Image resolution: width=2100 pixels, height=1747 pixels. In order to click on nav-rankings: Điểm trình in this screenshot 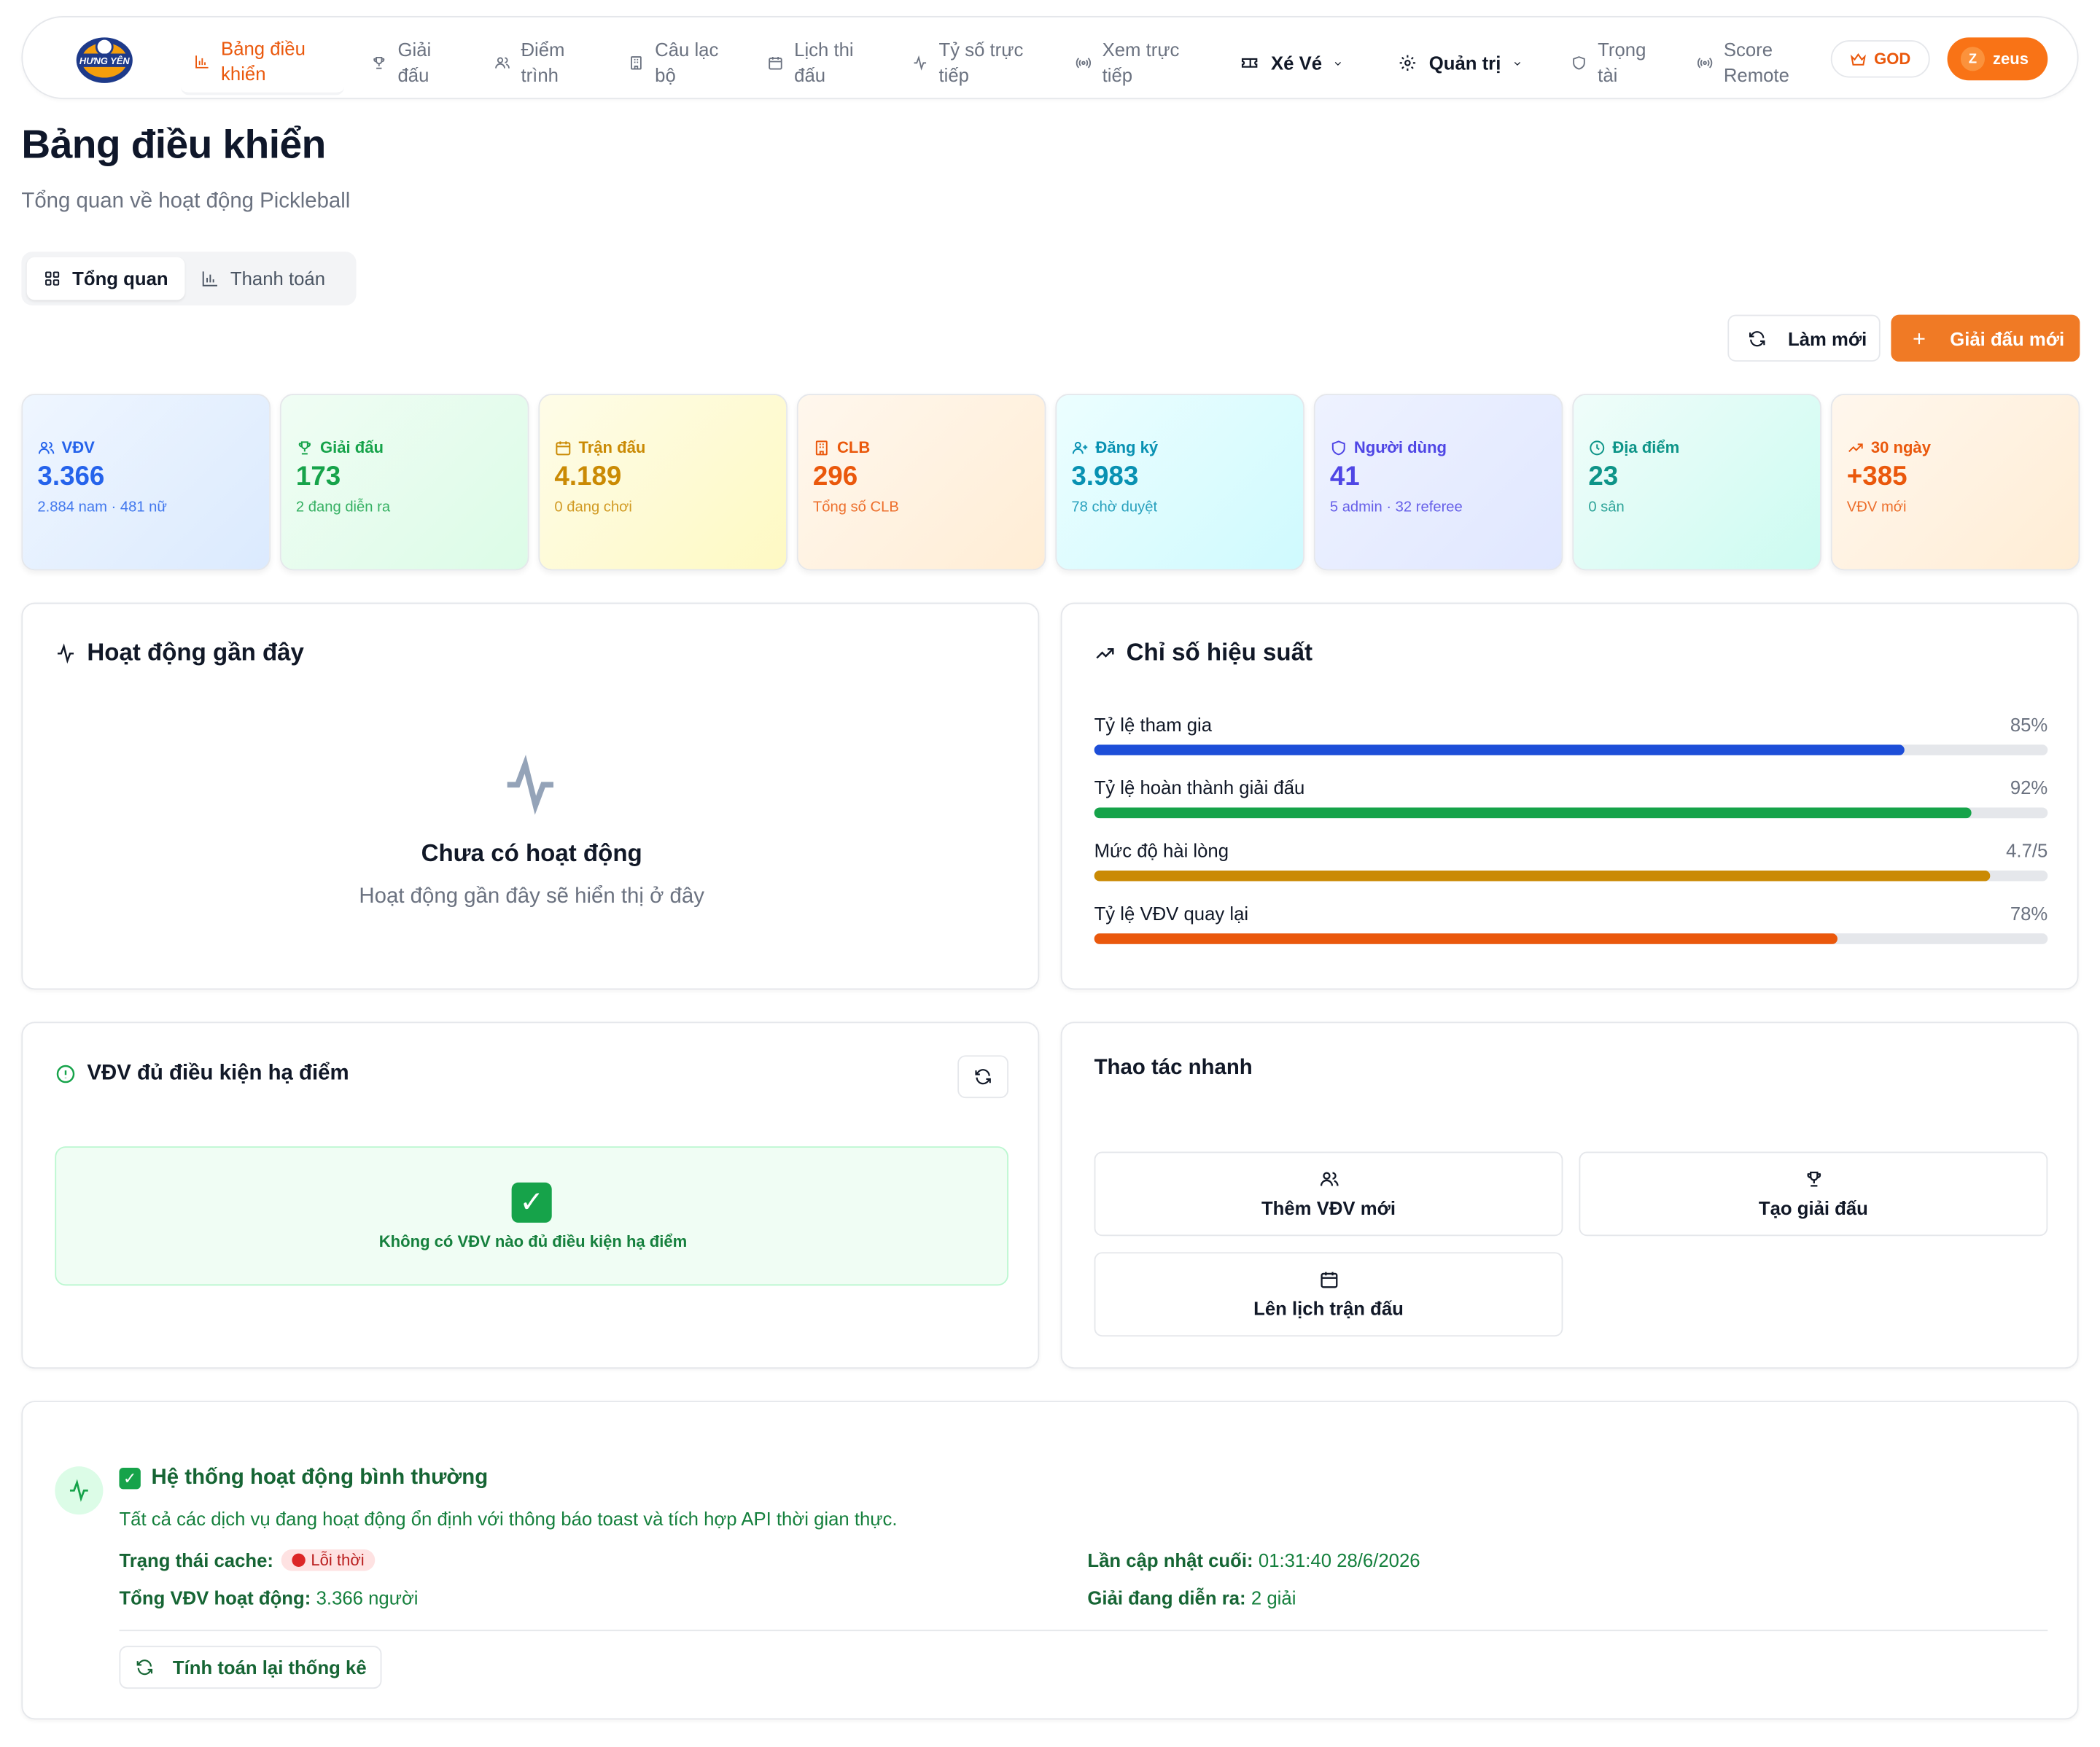, I will do `click(538, 63)`.